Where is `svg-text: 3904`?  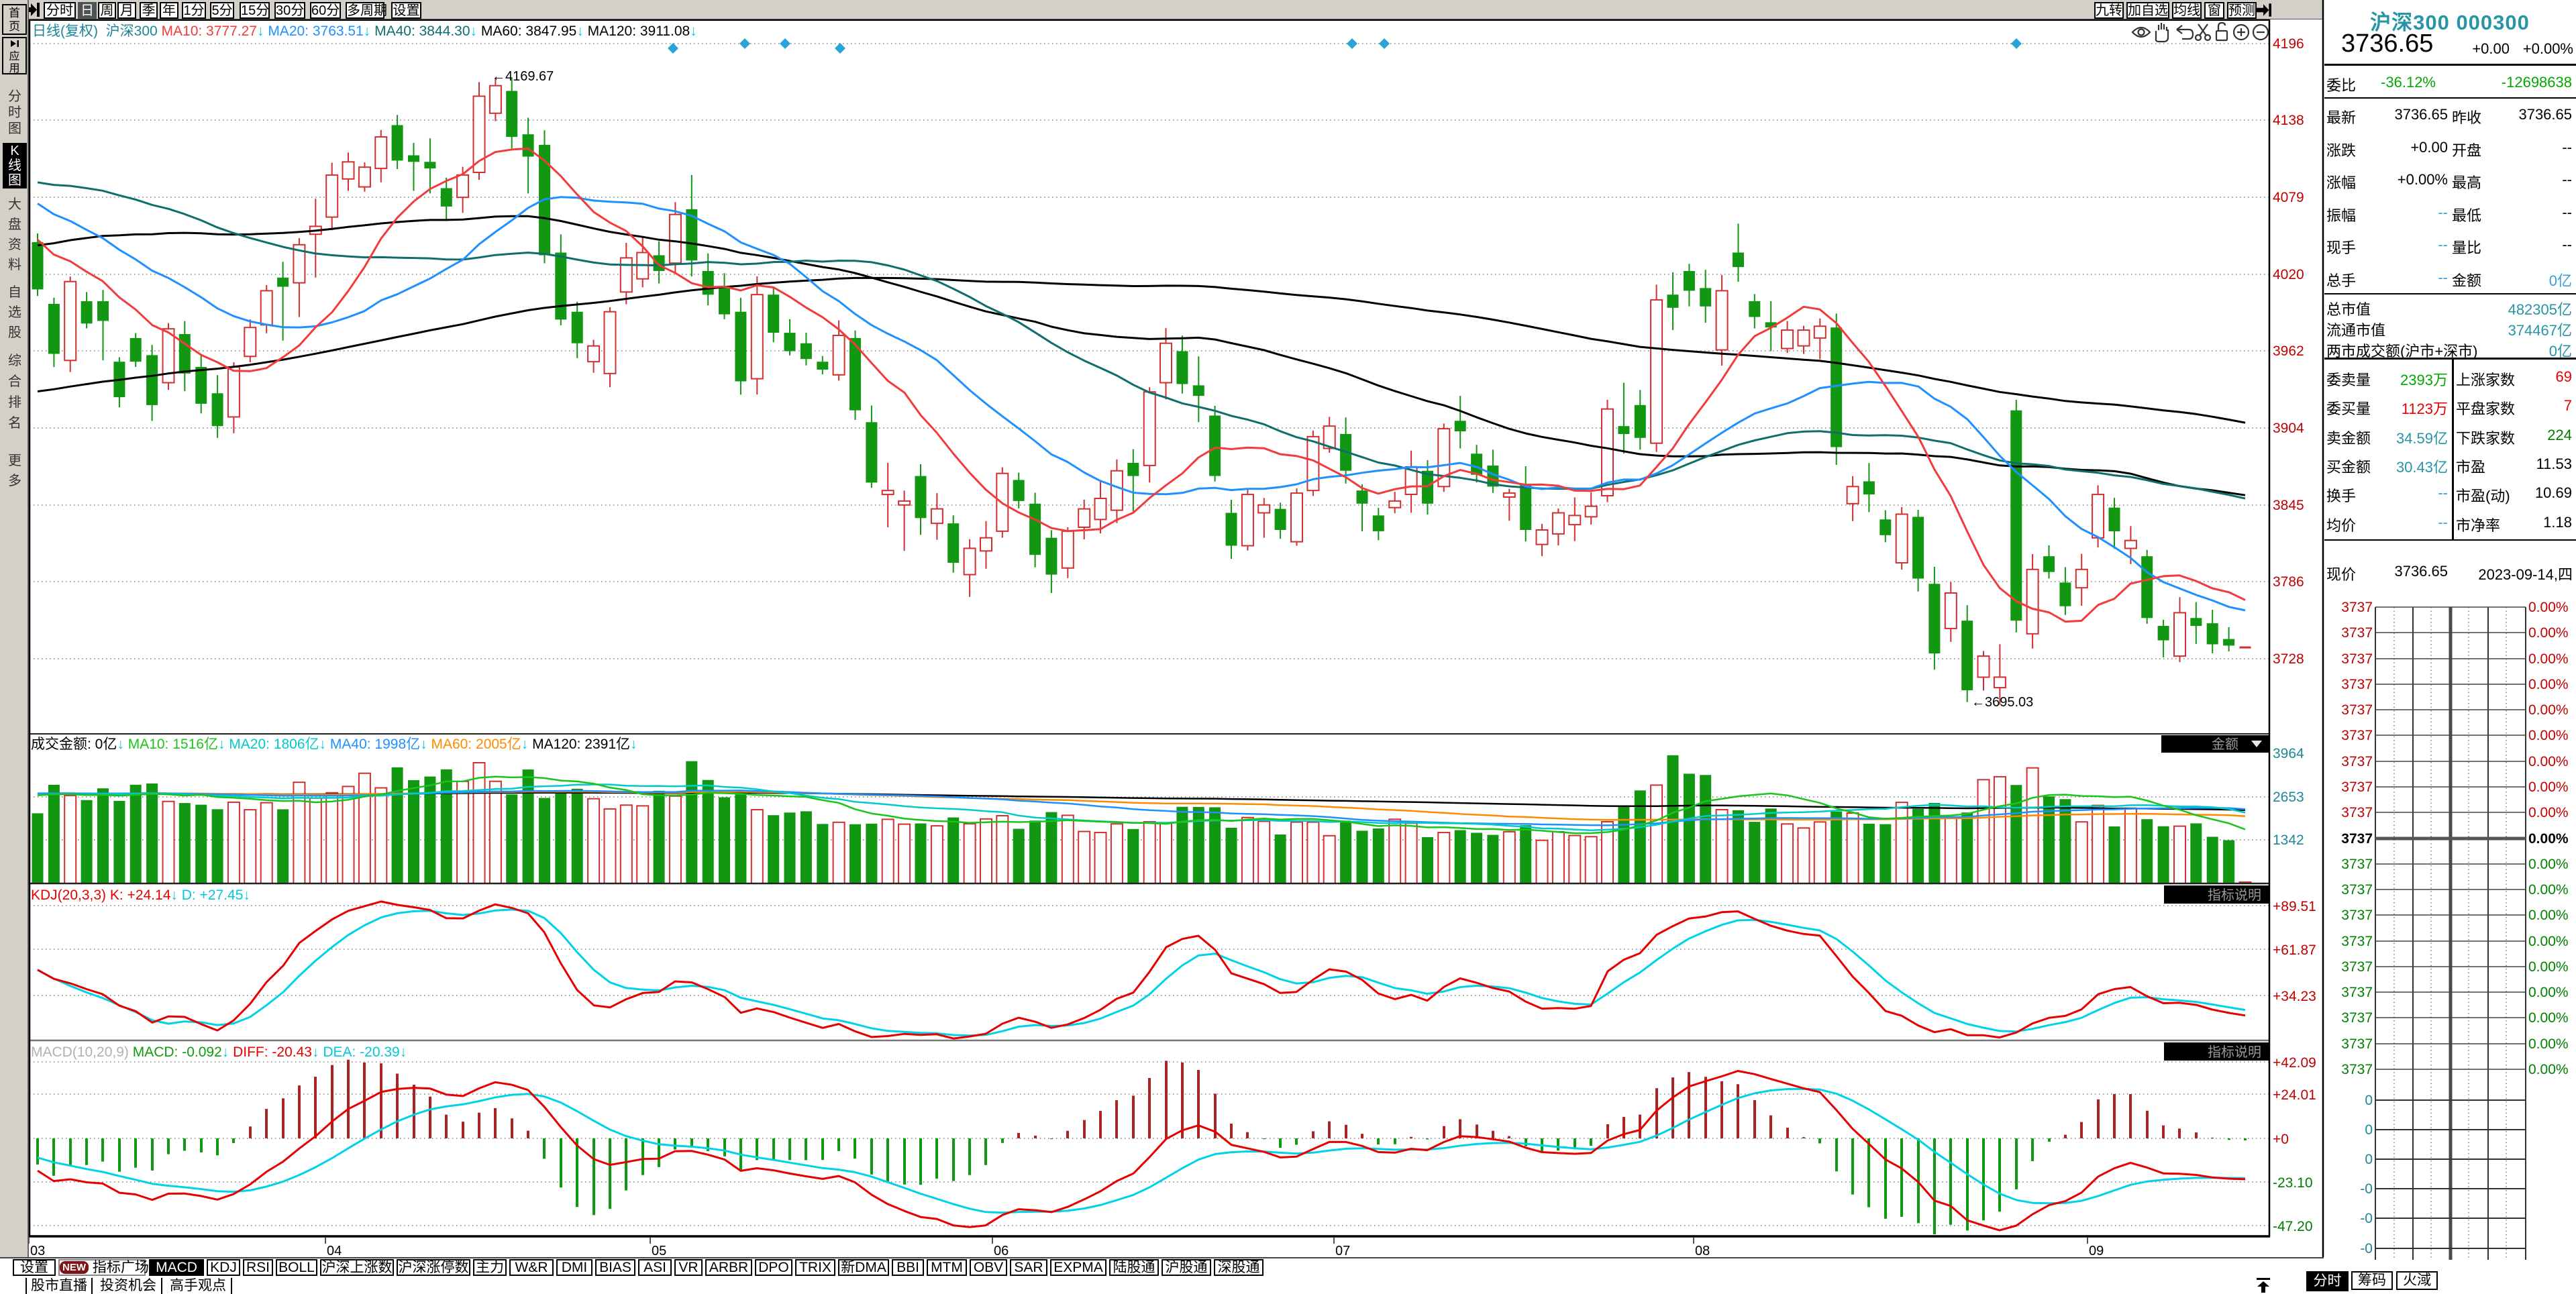 svg-text: 3904 is located at coordinates (2288, 428).